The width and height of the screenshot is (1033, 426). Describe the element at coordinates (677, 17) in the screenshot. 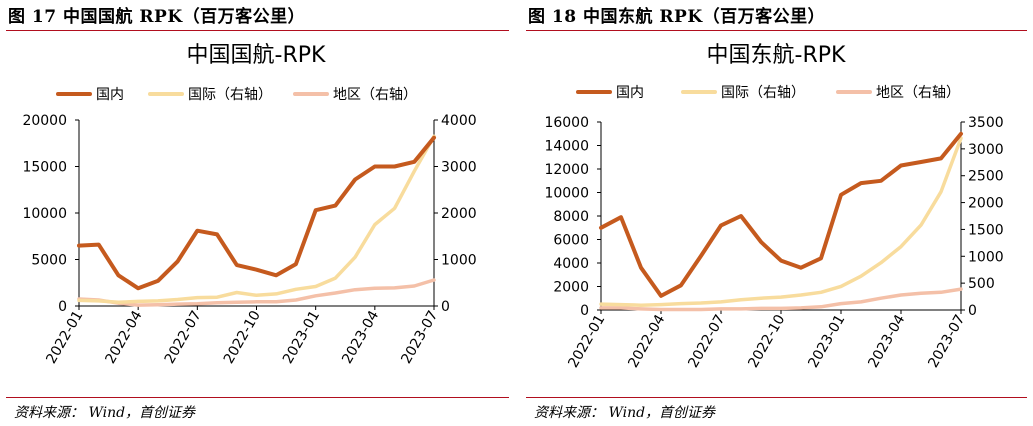

I see `figure-label: 图 18 中国东航 RPK（百万客公里）` at that location.